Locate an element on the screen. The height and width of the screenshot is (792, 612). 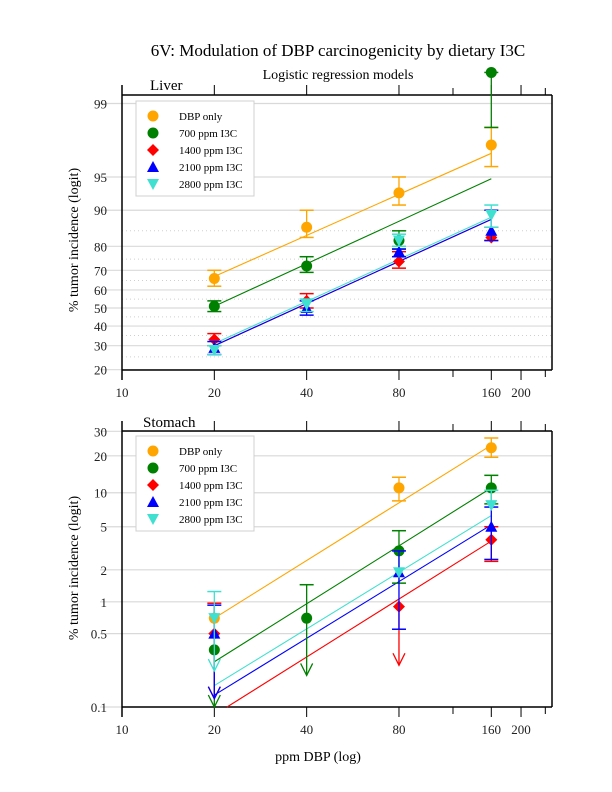
y-tick-label: 90 is located at coordinates (100, 210).